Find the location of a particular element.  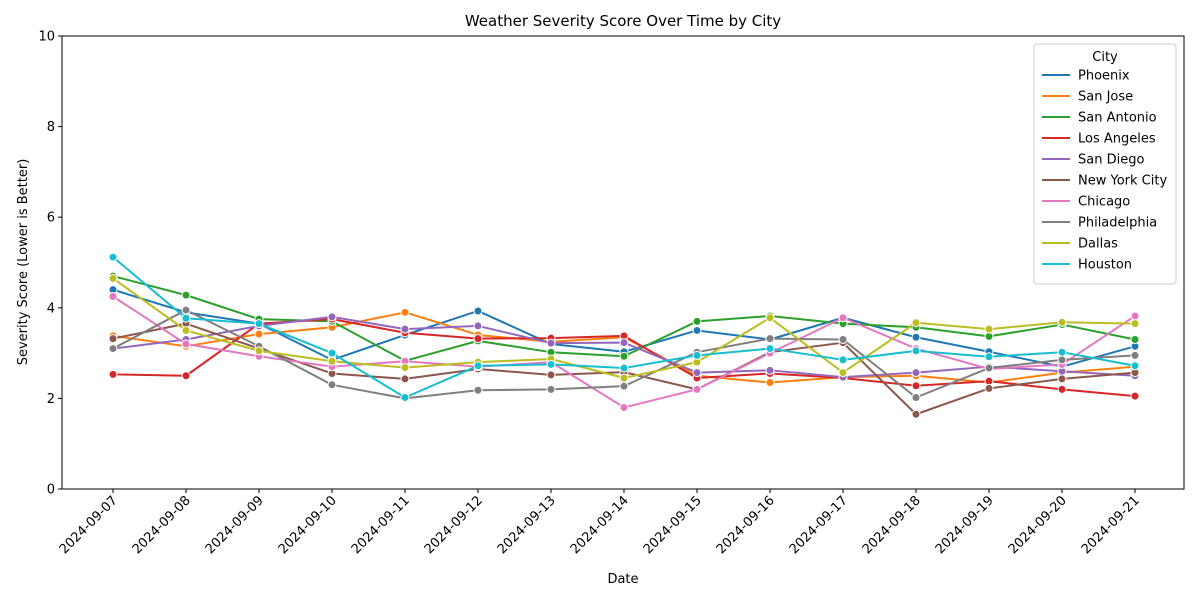

legend-box is located at coordinates (1105, 164).